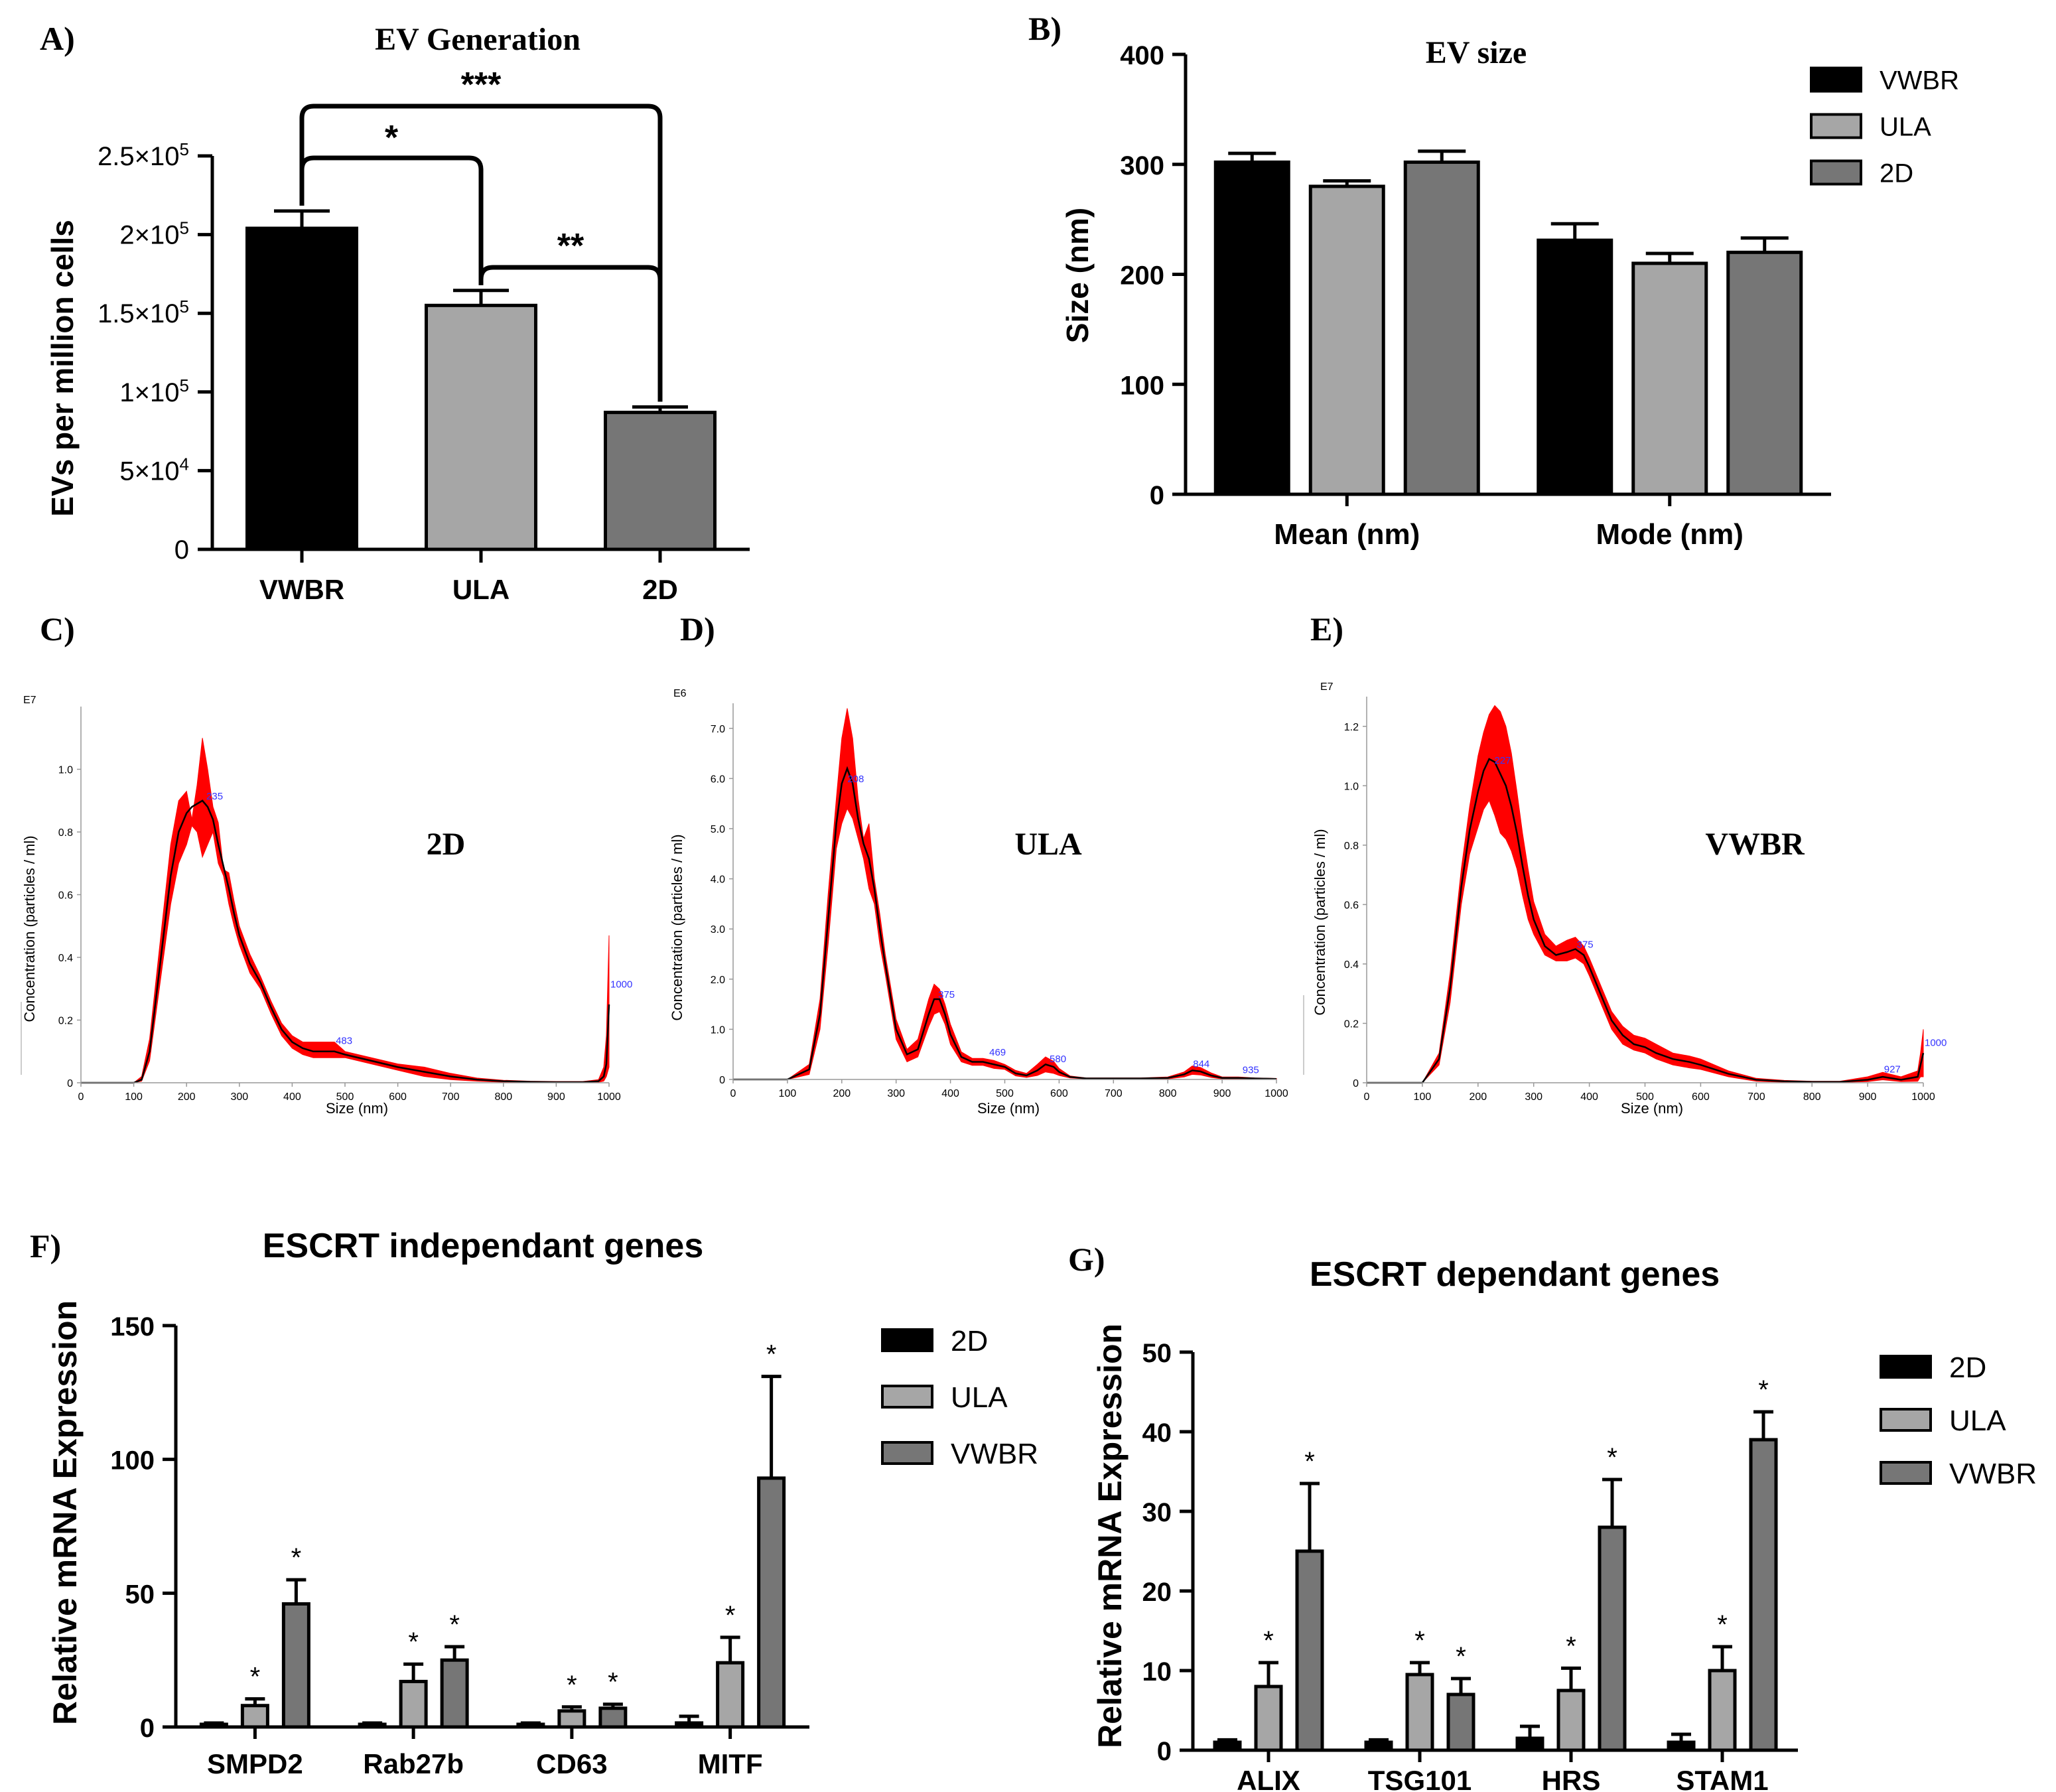 The height and width of the screenshot is (1792, 2056). Describe the element at coordinates (1157, 1433) in the screenshot. I see `y-tick-label: 40` at that location.